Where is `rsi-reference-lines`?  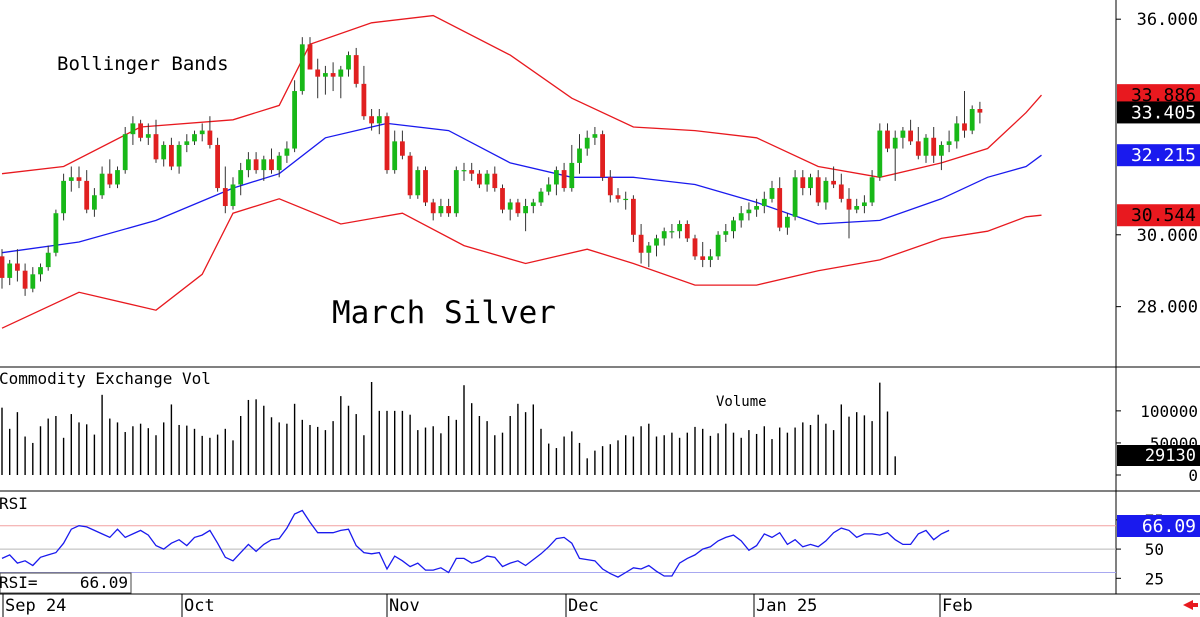 rsi-reference-lines is located at coordinates (558, 549).